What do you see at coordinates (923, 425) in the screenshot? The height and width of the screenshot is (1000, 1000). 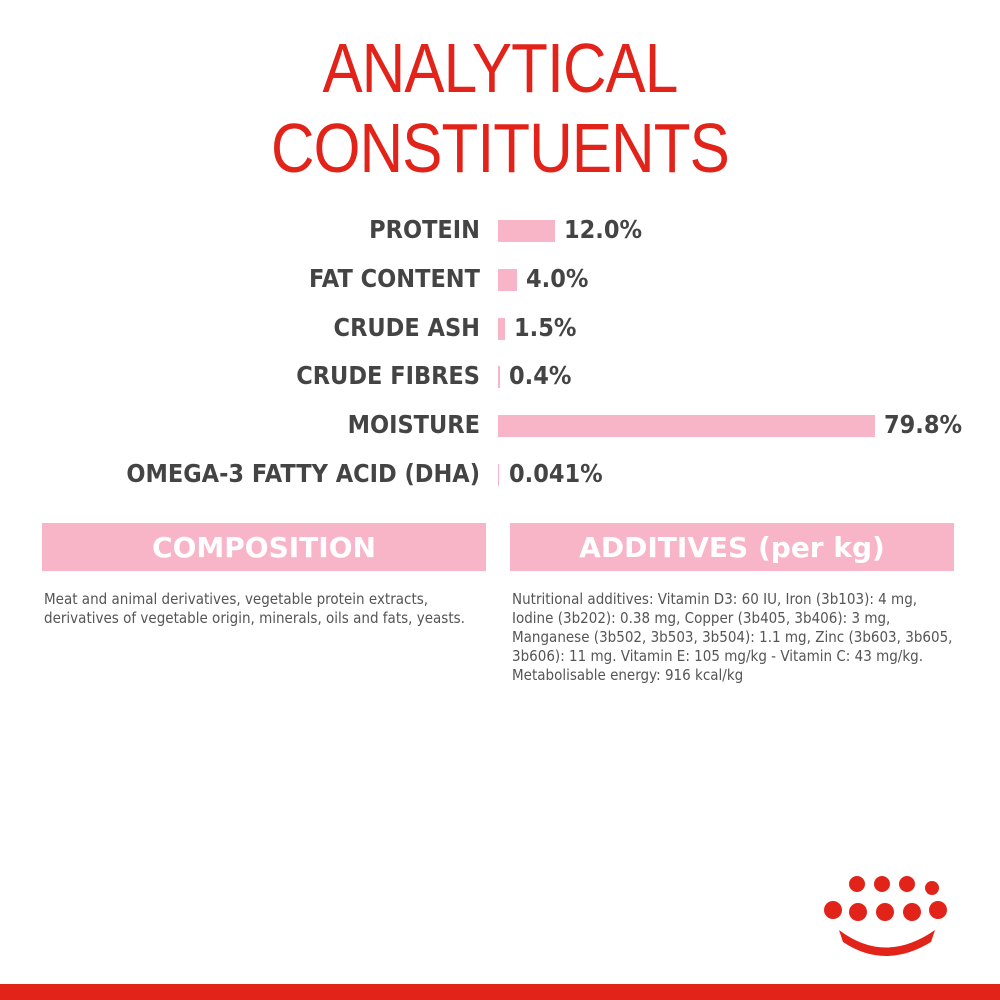 I see `value-label: 79.8%` at bounding box center [923, 425].